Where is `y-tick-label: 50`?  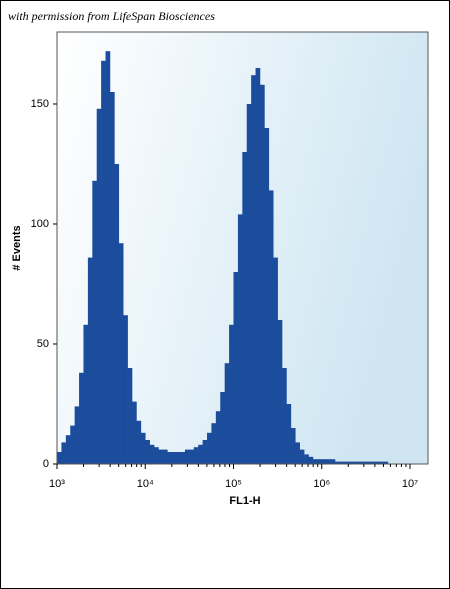 y-tick-label: 50 is located at coordinates (43, 344).